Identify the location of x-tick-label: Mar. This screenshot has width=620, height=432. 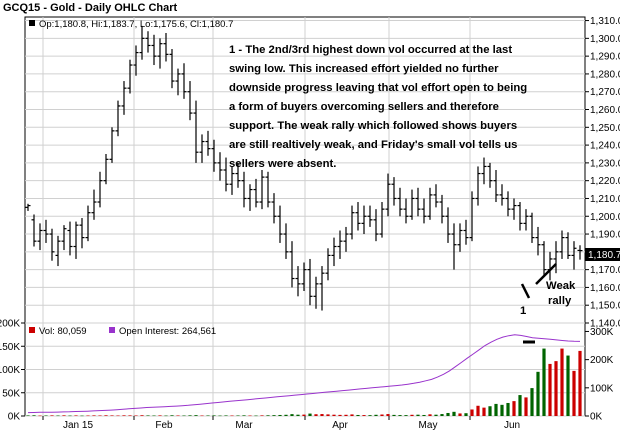
(244, 425).